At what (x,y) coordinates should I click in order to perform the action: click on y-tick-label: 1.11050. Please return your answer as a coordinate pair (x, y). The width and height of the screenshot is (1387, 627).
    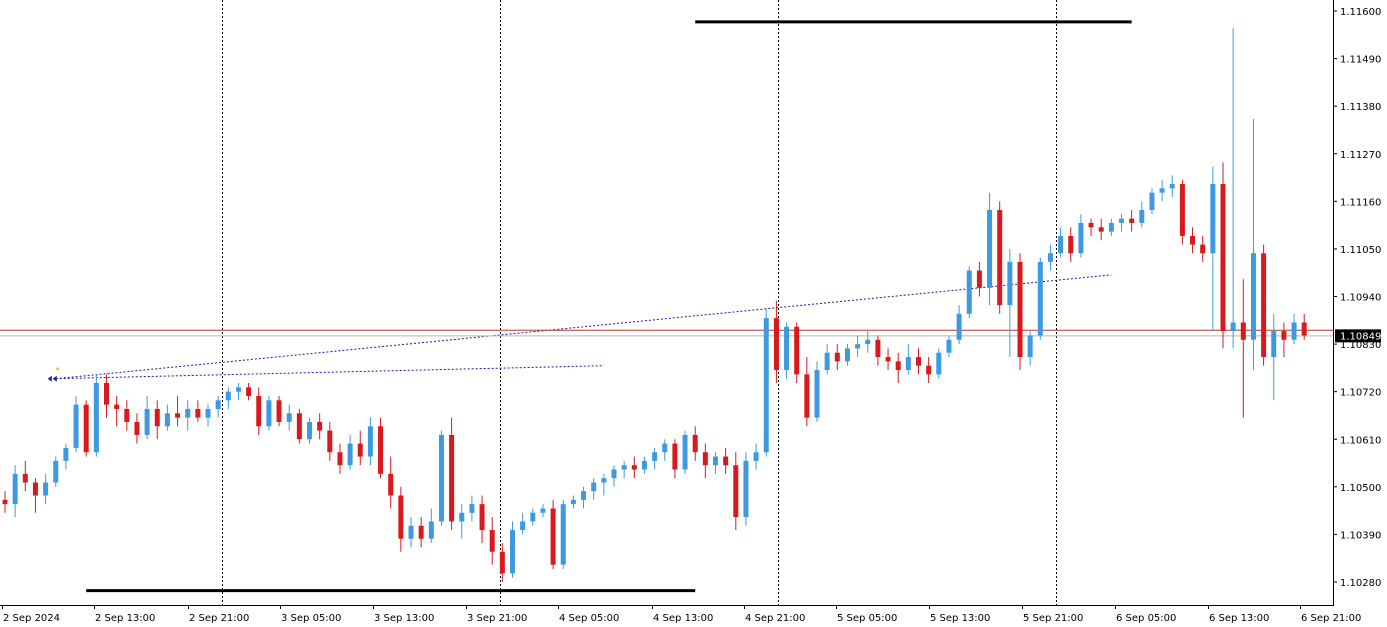
    Looking at the image, I should click on (1360, 250).